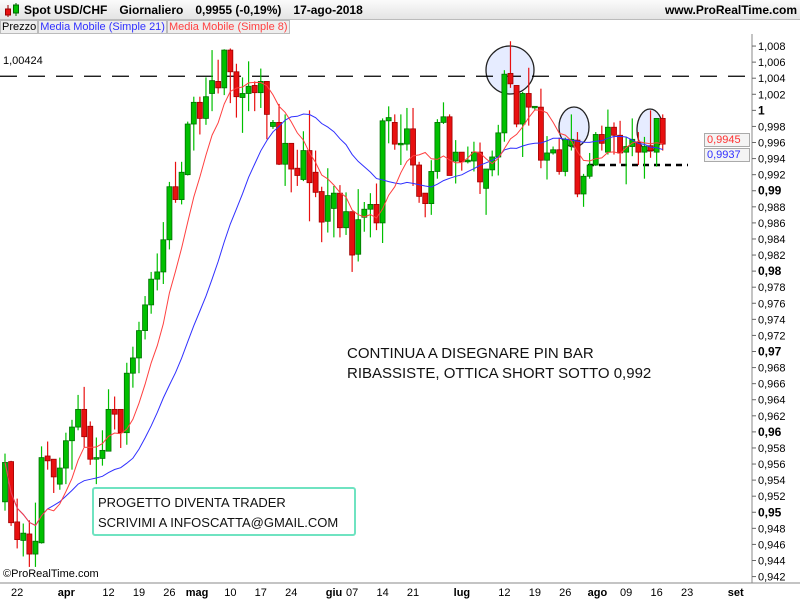 The image size is (800, 600). Describe the element at coordinates (772, 497) in the screenshot. I see `y-tick-label: 0,952` at that location.